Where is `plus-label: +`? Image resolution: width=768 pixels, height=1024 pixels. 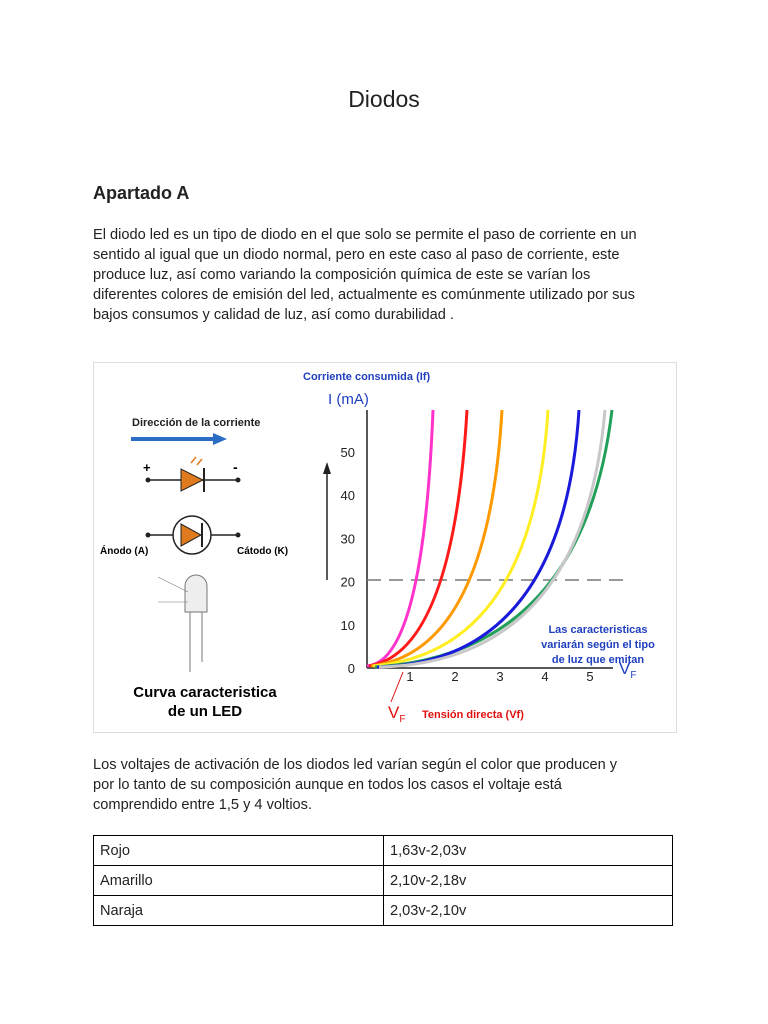
plus-label: + is located at coordinates (147, 467).